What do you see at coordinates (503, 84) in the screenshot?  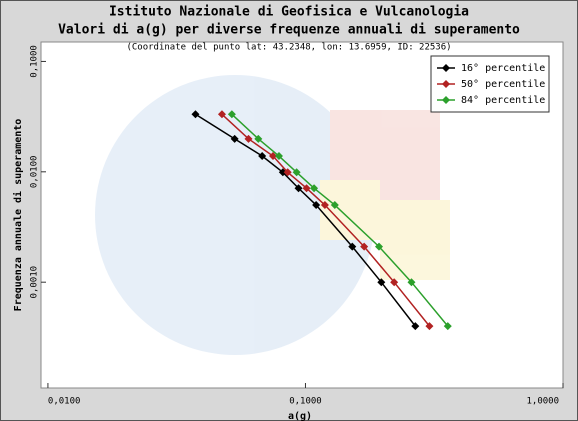 I see `legend-label: 50° percentile` at bounding box center [503, 84].